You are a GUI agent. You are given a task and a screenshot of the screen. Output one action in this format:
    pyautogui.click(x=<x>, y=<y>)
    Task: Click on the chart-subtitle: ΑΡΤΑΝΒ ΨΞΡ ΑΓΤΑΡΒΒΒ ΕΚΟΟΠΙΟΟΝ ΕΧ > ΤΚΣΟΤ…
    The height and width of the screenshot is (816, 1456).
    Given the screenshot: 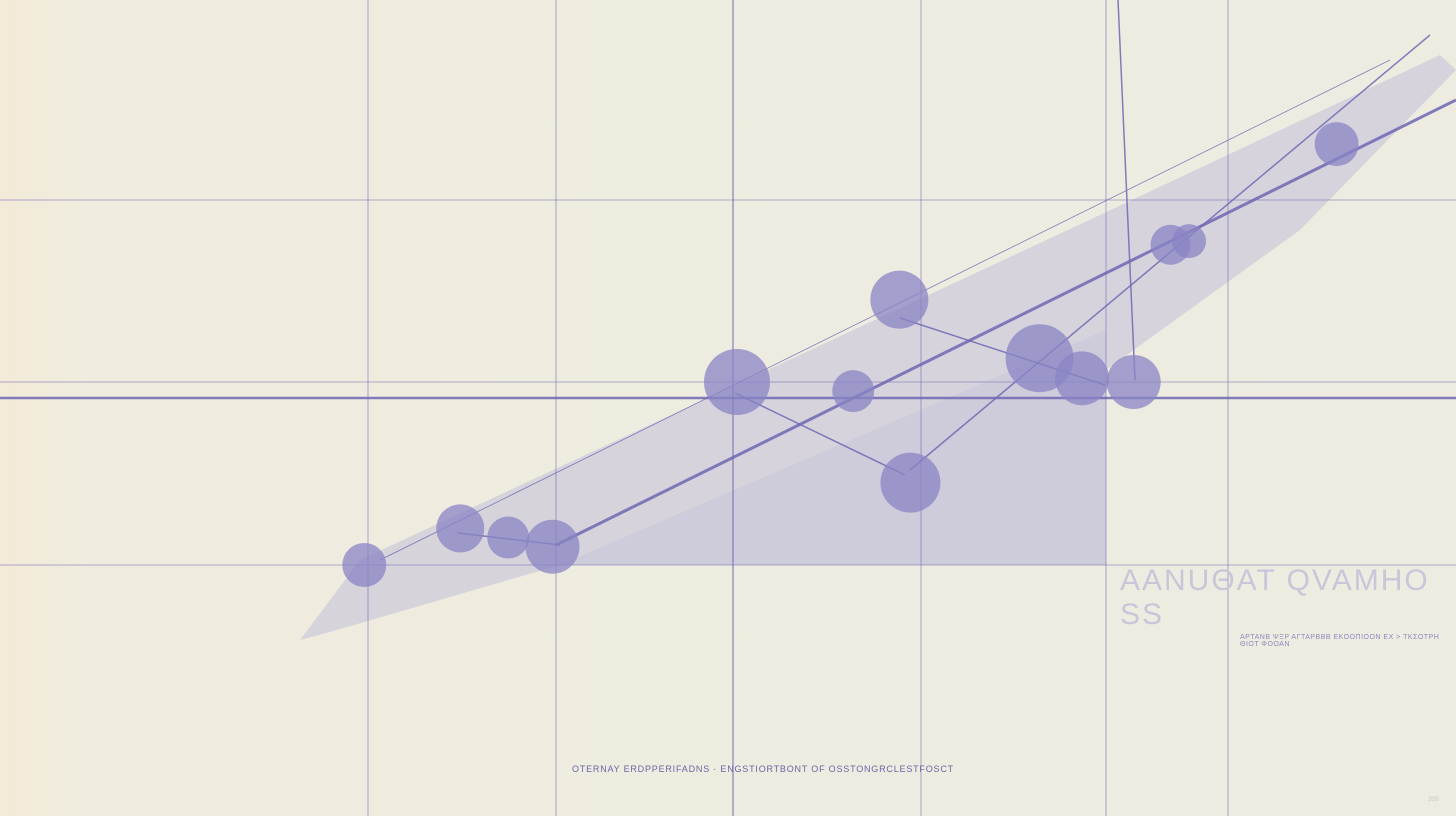 What is the action you would take?
    pyautogui.click(x=1340, y=641)
    